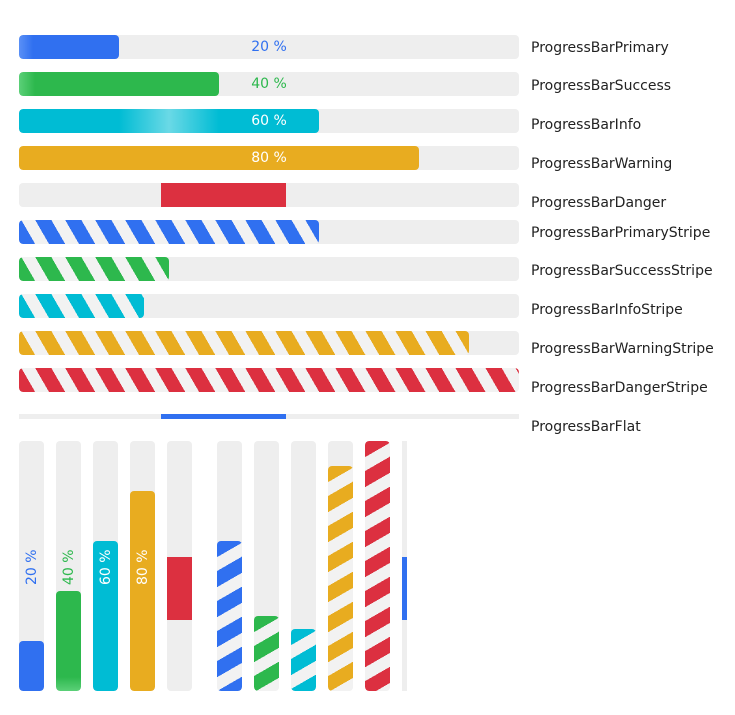 The width and height of the screenshot is (735, 715). I want to click on progress-bar-flat: ProgressBarFlat, so click(377, 427).